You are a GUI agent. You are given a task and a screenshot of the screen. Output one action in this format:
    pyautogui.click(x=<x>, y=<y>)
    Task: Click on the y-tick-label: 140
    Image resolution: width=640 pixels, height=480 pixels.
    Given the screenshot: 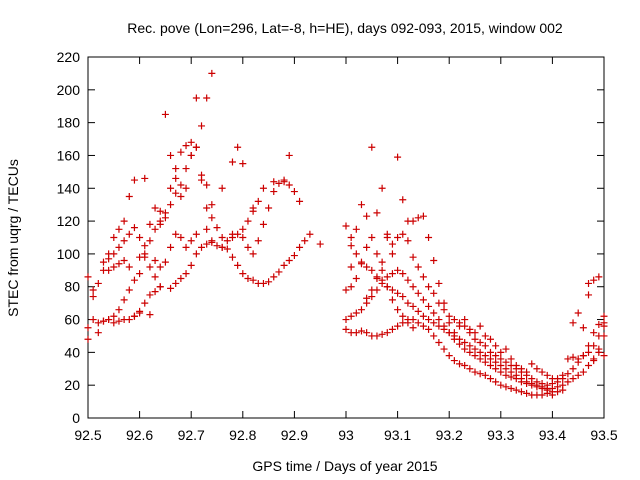 What is the action you would take?
    pyautogui.click(x=69, y=188)
    